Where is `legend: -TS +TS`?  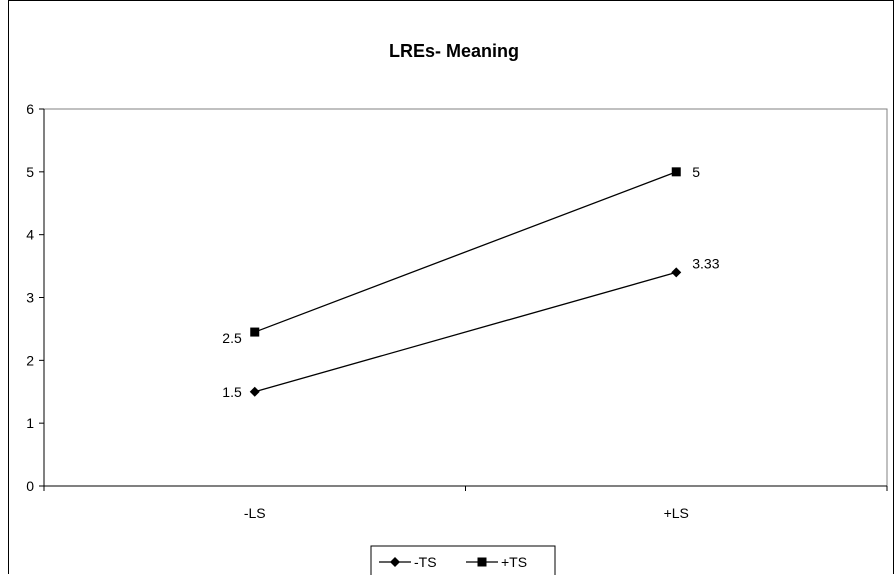 legend: -TS +TS is located at coordinates (463, 560).